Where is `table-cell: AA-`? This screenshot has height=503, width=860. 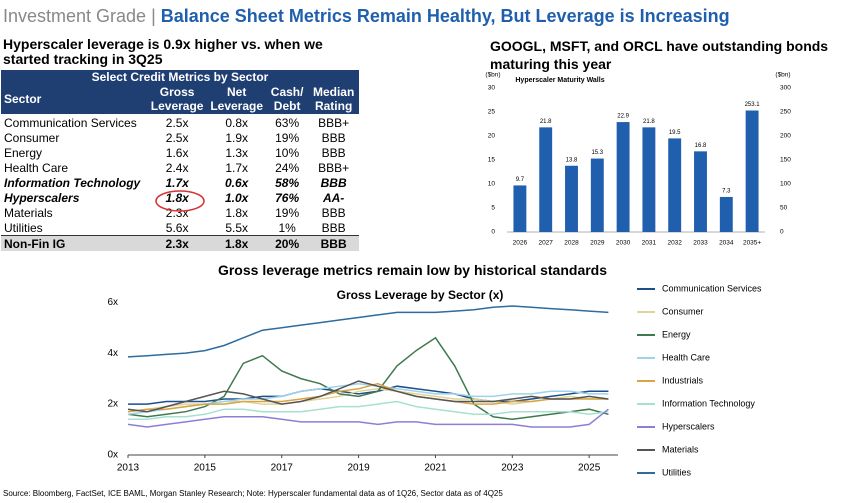
table-cell: AA- is located at coordinates (333, 197).